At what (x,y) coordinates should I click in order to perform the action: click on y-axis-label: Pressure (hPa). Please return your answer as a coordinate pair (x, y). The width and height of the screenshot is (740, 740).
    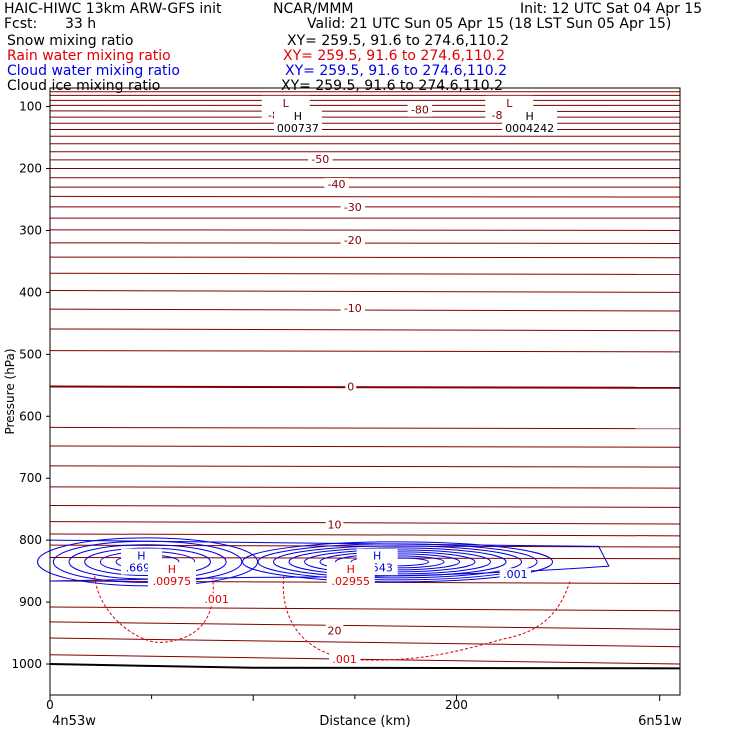
    Looking at the image, I should click on (10, 391).